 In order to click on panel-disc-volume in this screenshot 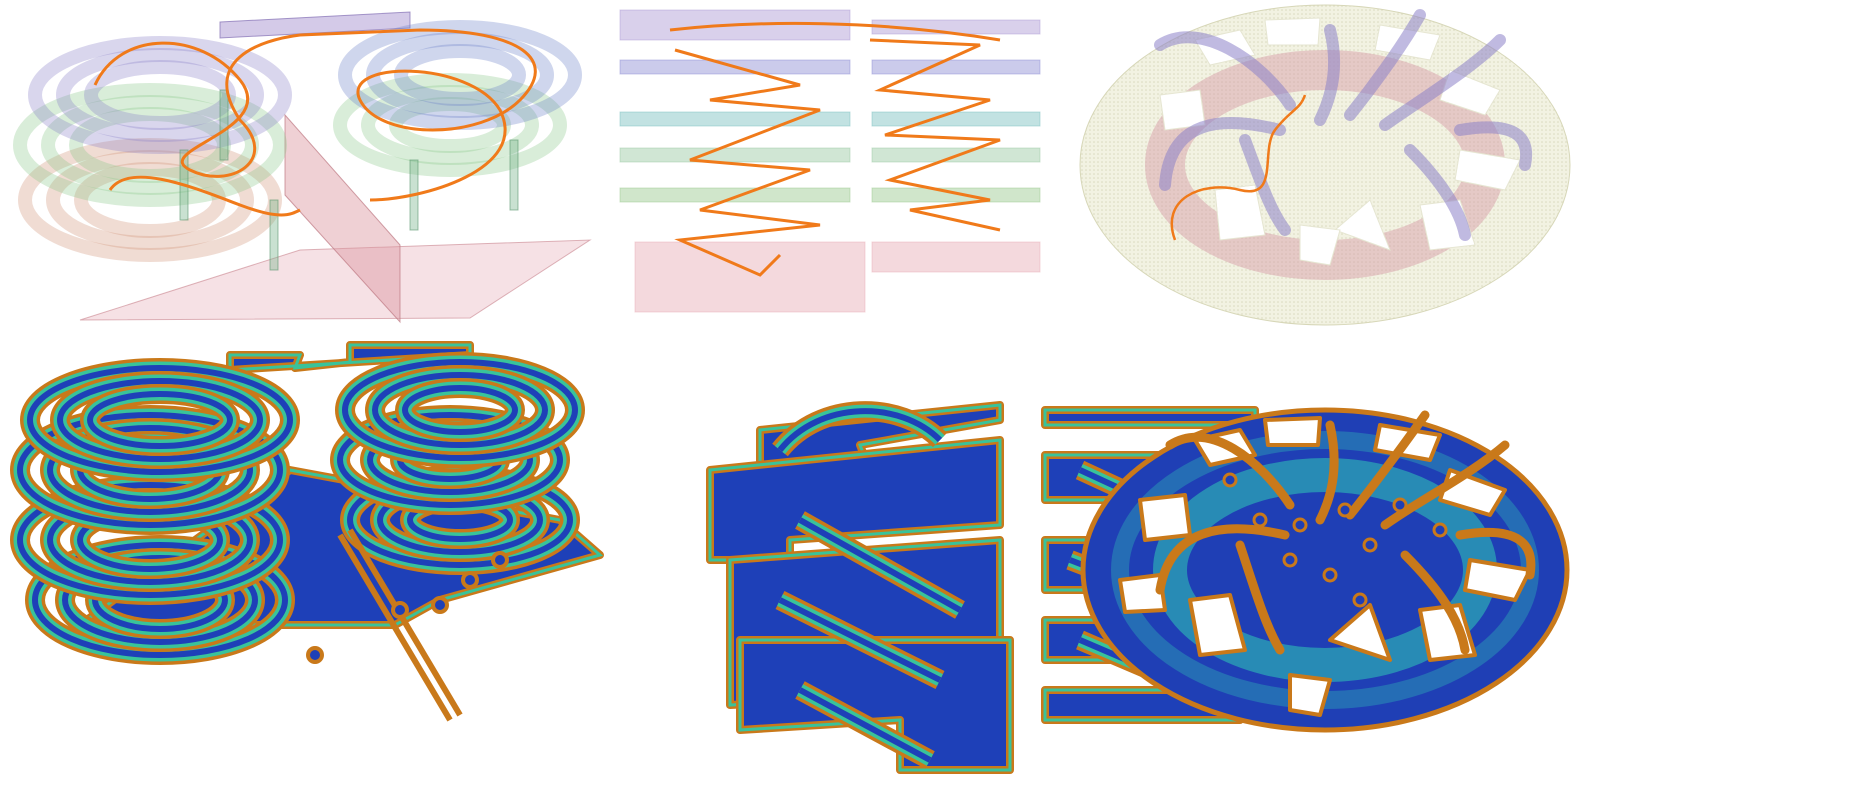, I will do `click(1325, 165)`.